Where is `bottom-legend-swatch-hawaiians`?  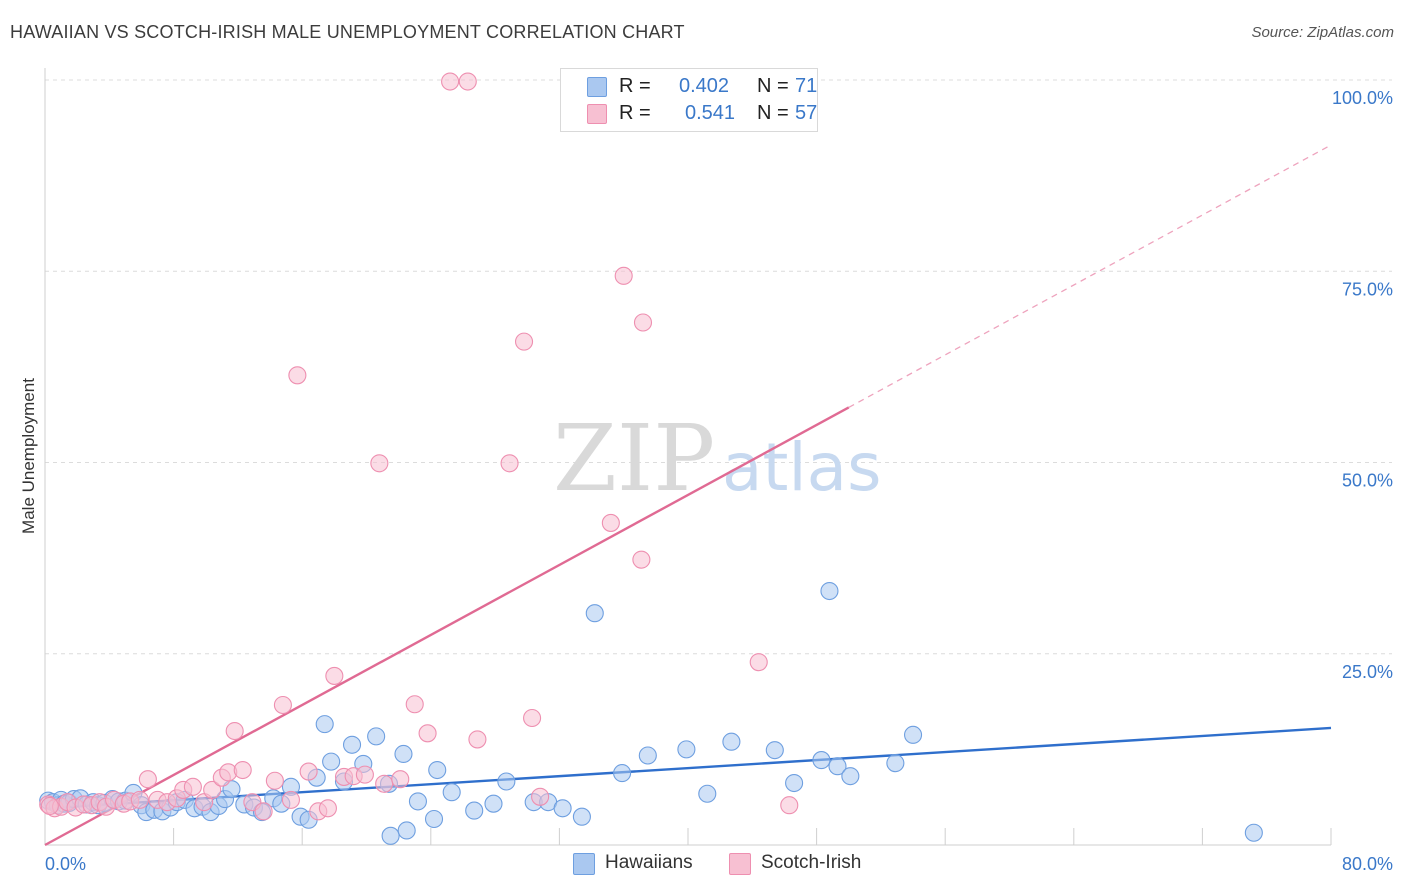 bottom-legend-swatch-hawaiians is located at coordinates (584, 864).